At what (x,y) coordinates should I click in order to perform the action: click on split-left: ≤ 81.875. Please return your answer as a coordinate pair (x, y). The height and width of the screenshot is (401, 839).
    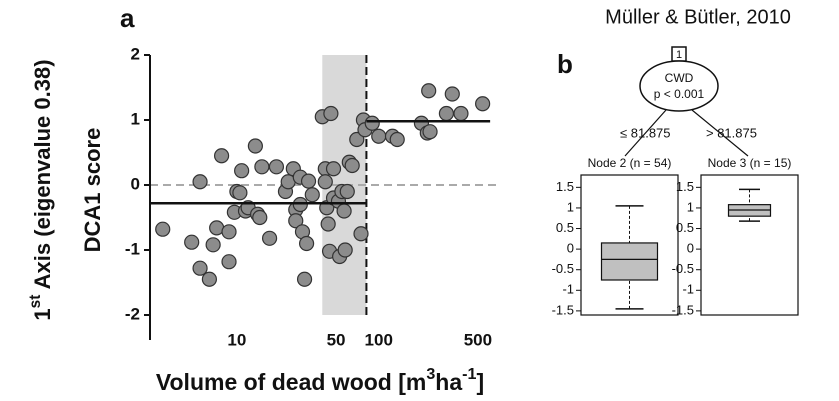
    Looking at the image, I should click on (645, 132).